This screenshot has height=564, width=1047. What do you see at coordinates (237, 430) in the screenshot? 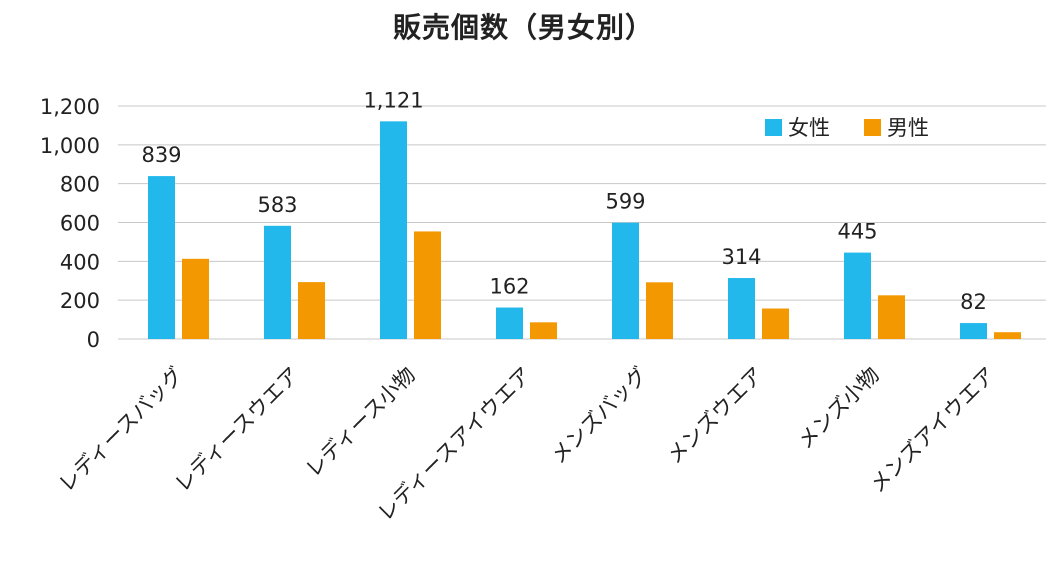
I see `x-tick-label: レディースウエア` at bounding box center [237, 430].